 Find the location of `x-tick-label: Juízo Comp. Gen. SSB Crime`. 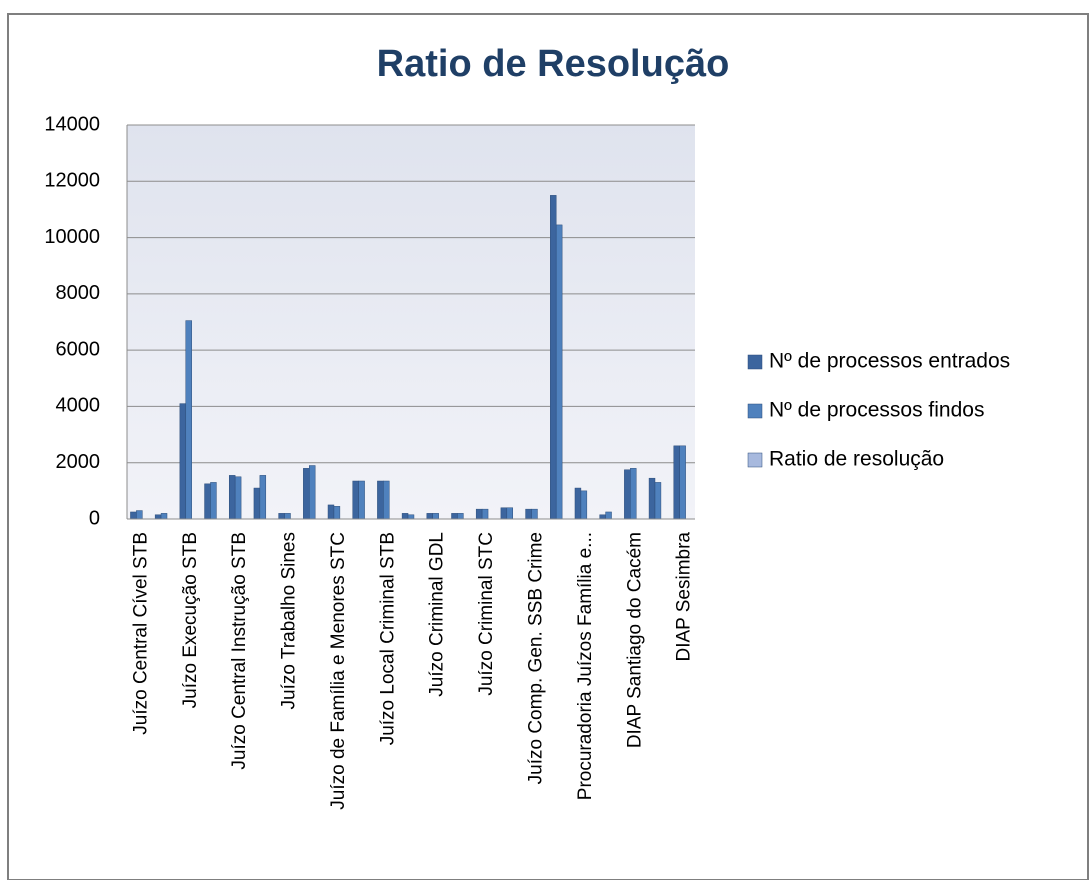

x-tick-label: Juízo Comp. Gen. SSB Crime is located at coordinates (535, 658).